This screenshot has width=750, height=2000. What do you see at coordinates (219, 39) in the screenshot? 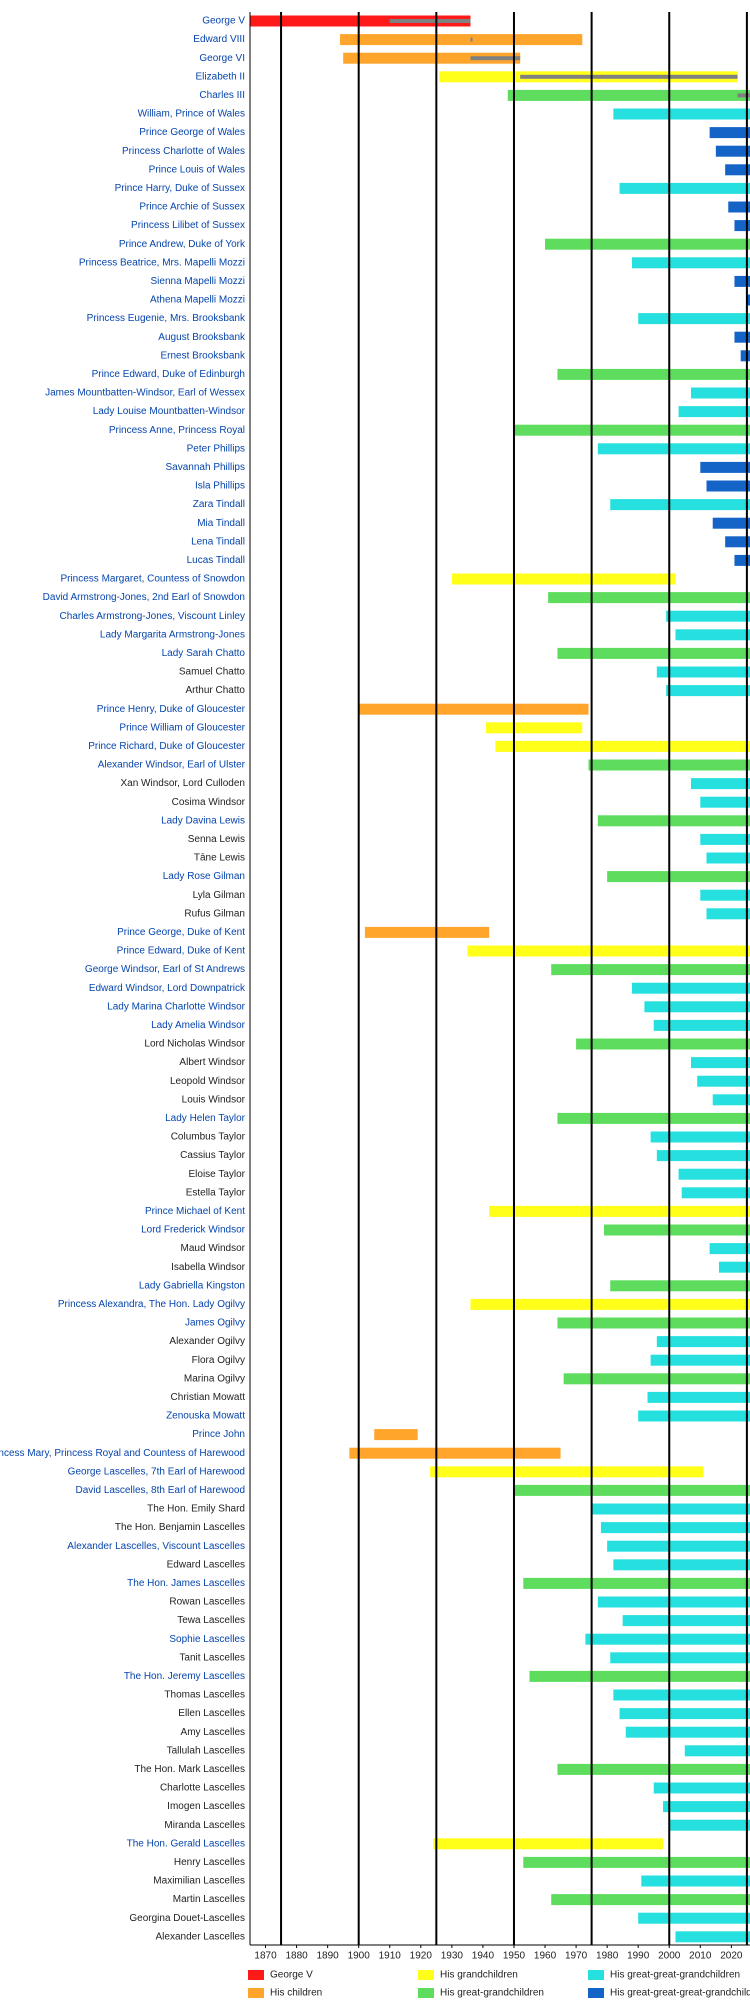
I see `person-link: Edward VIII` at bounding box center [219, 39].